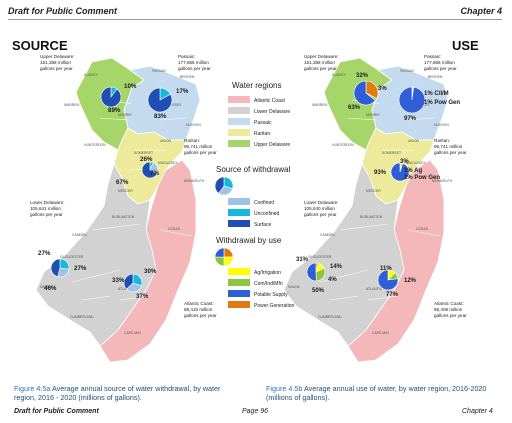  What do you see at coordinates (392, 295) in the screenshot?
I see `pie-label: 77%` at bounding box center [392, 295].